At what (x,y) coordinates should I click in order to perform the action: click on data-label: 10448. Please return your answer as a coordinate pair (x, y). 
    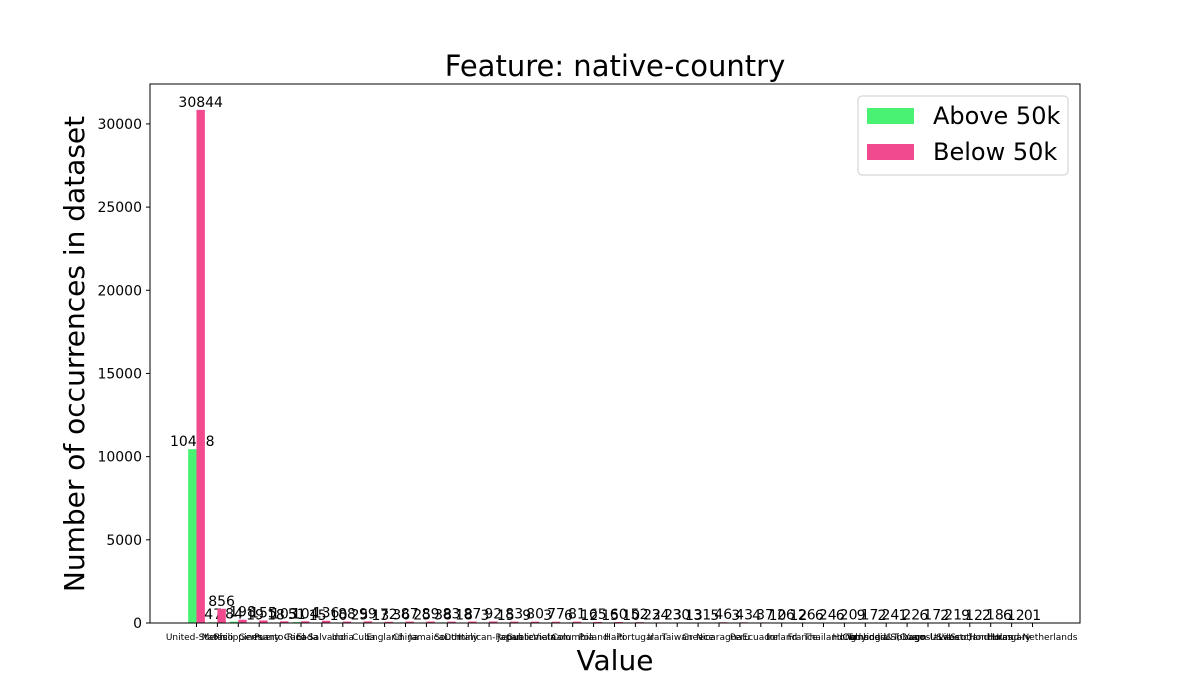
    Looking at the image, I should click on (192, 442).